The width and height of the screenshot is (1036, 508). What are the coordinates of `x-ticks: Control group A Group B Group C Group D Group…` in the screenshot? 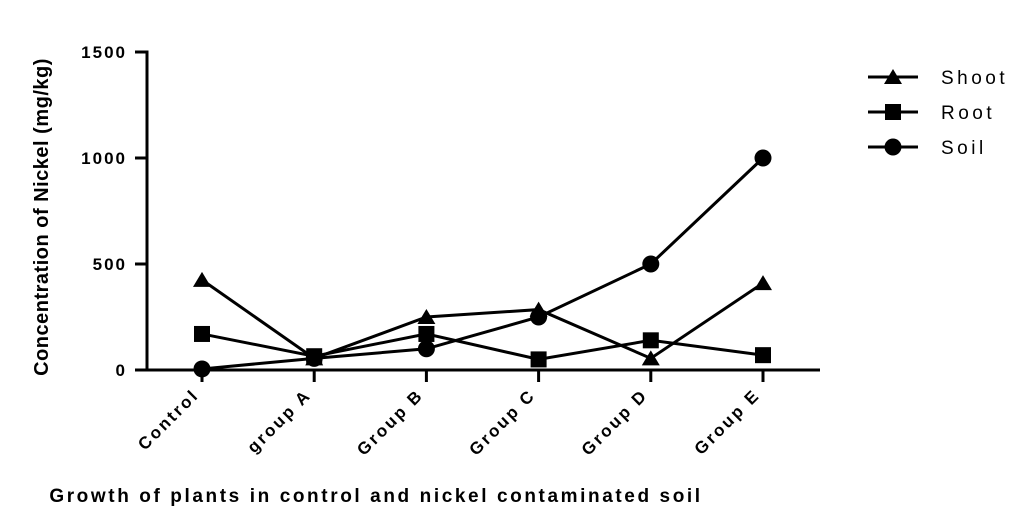 It's located at (449, 414).